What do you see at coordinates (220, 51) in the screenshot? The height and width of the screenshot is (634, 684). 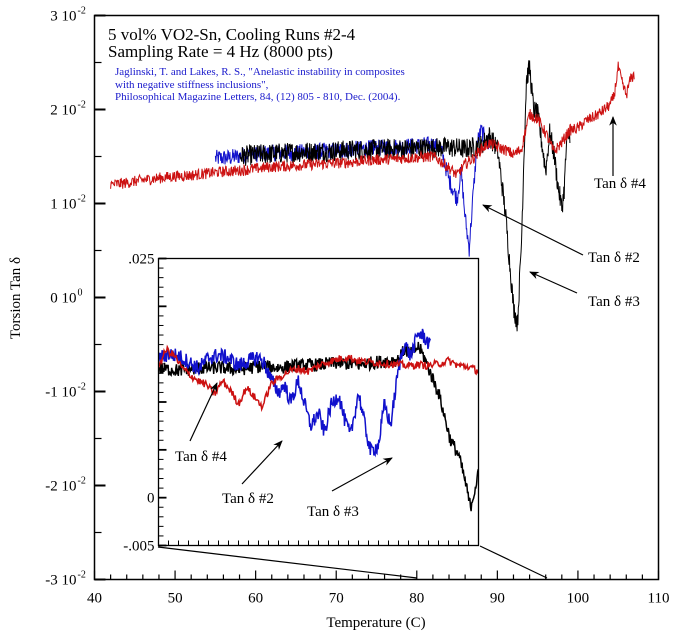 I see `title-line-2: Sampling Rate = 4 Hz (8000 pts)` at bounding box center [220, 51].